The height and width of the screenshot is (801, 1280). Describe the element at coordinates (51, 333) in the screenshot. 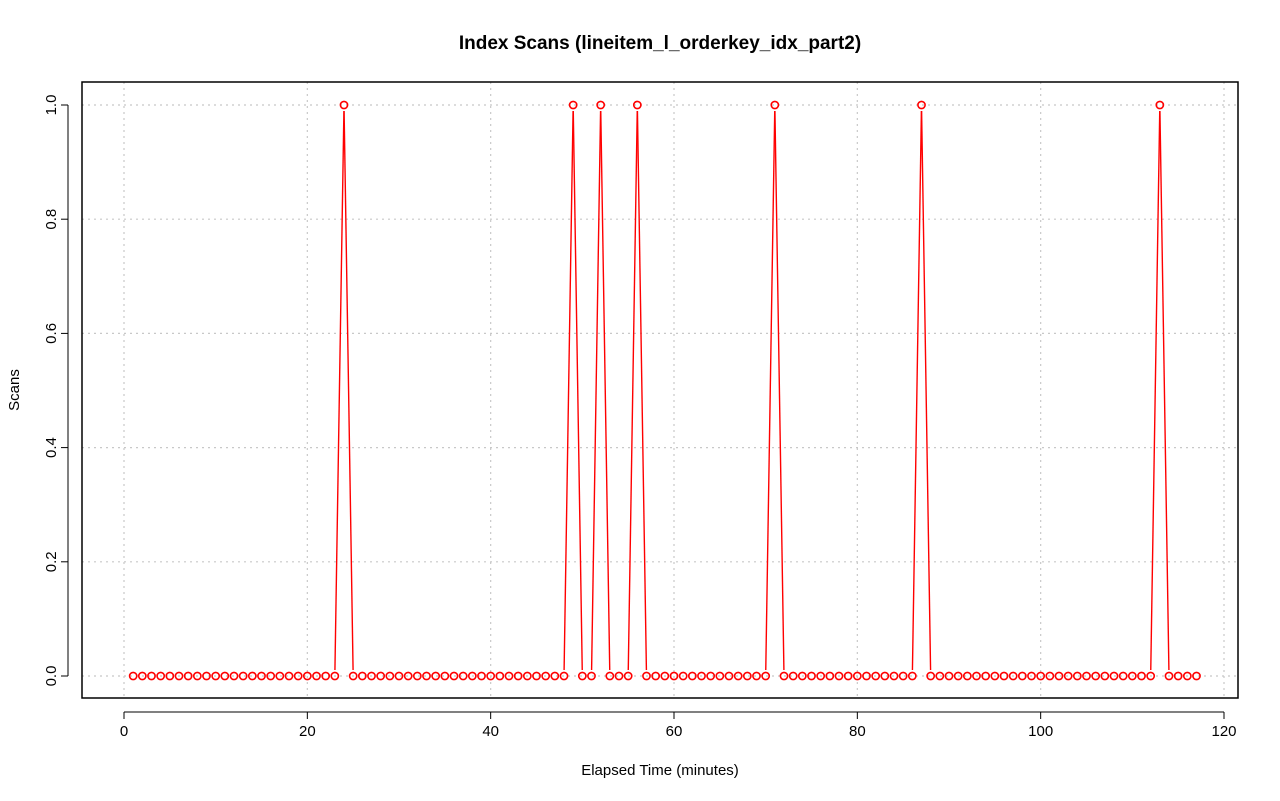

I see `y-tick-label-0.6: 0.6` at that location.